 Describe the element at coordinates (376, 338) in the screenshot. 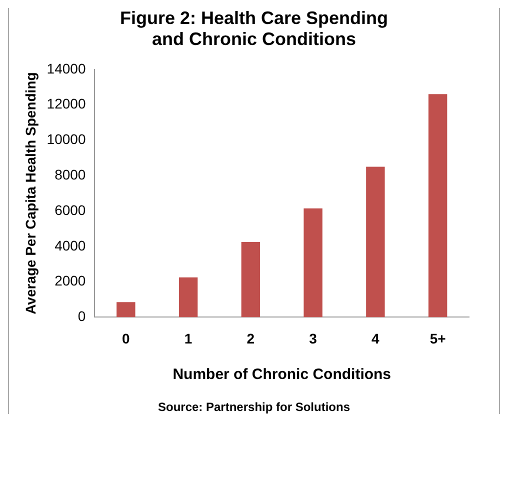

I see `x-tick-label: 4` at that location.